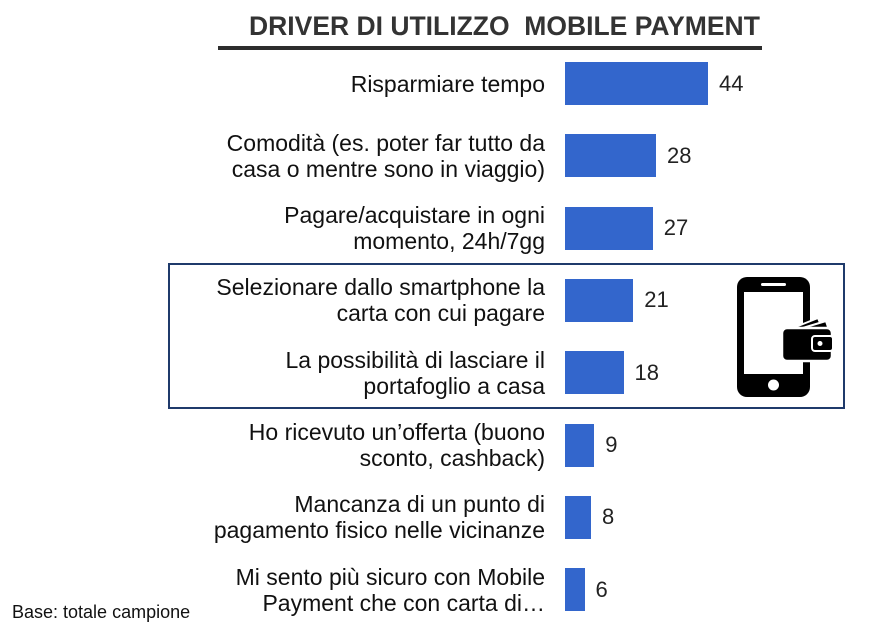 This screenshot has height=633, width=893. Describe the element at coordinates (490, 48) in the screenshot. I see `title-underline` at that location.